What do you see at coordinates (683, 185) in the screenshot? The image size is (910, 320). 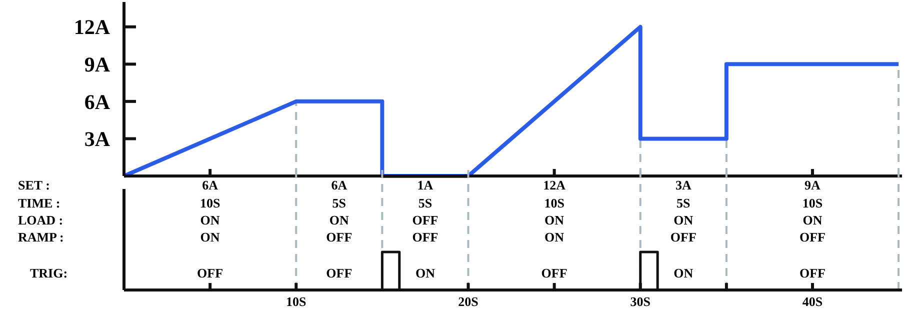 I see `text: 3A` at bounding box center [683, 185].